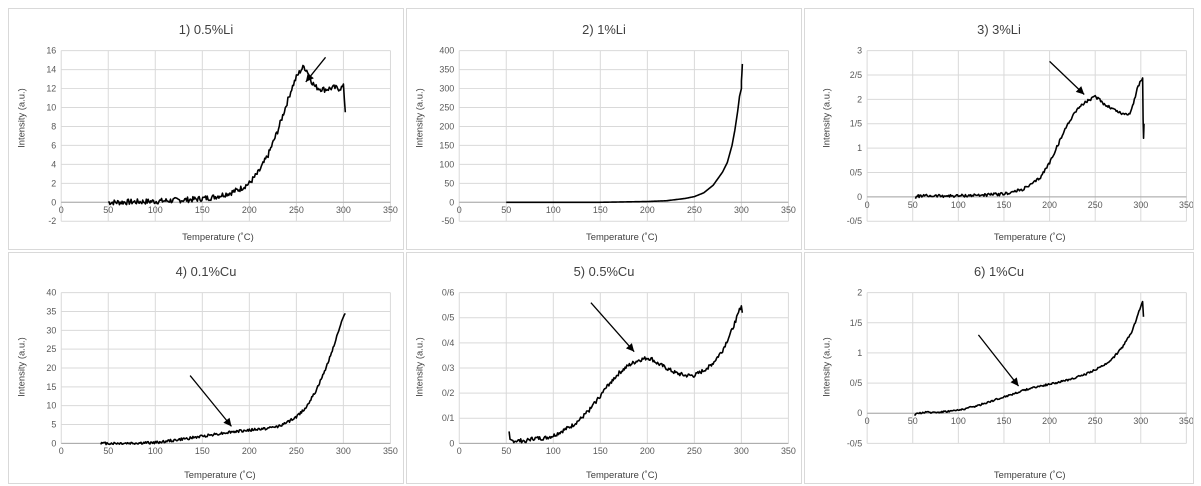 The width and height of the screenshot is (1201, 486). What do you see at coordinates (1030, 236) in the screenshot?
I see `chart-3-xlabel: Temperature (˚C)` at bounding box center [1030, 236].